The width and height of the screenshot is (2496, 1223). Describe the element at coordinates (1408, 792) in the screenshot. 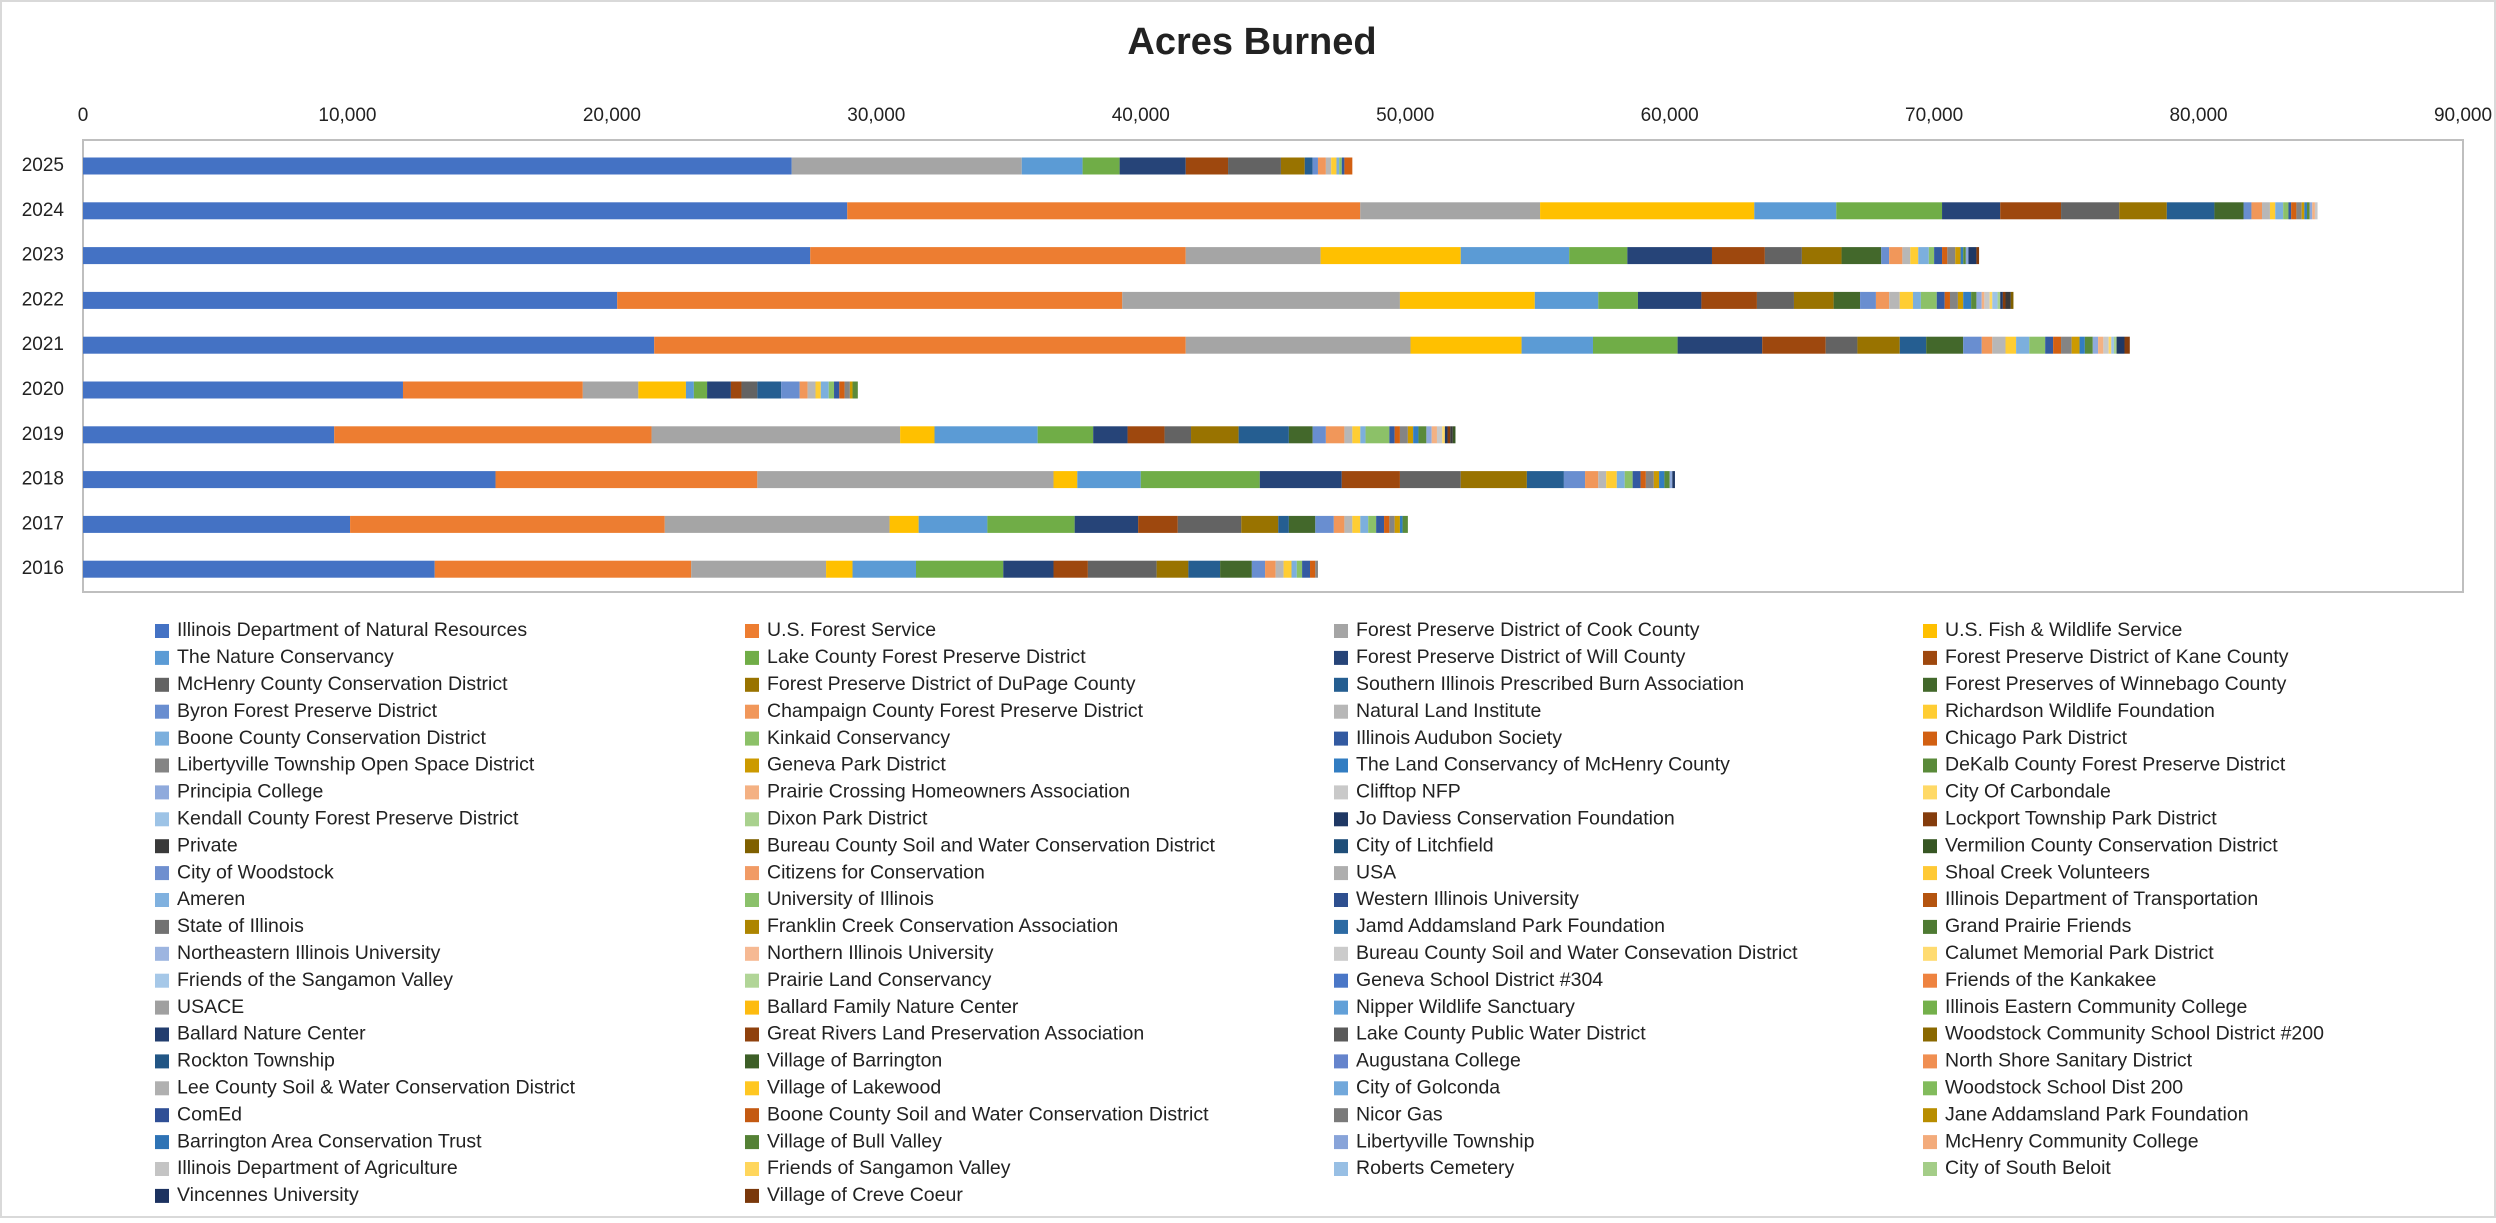

I see `legend-label: Clifftop NFP` at that location.